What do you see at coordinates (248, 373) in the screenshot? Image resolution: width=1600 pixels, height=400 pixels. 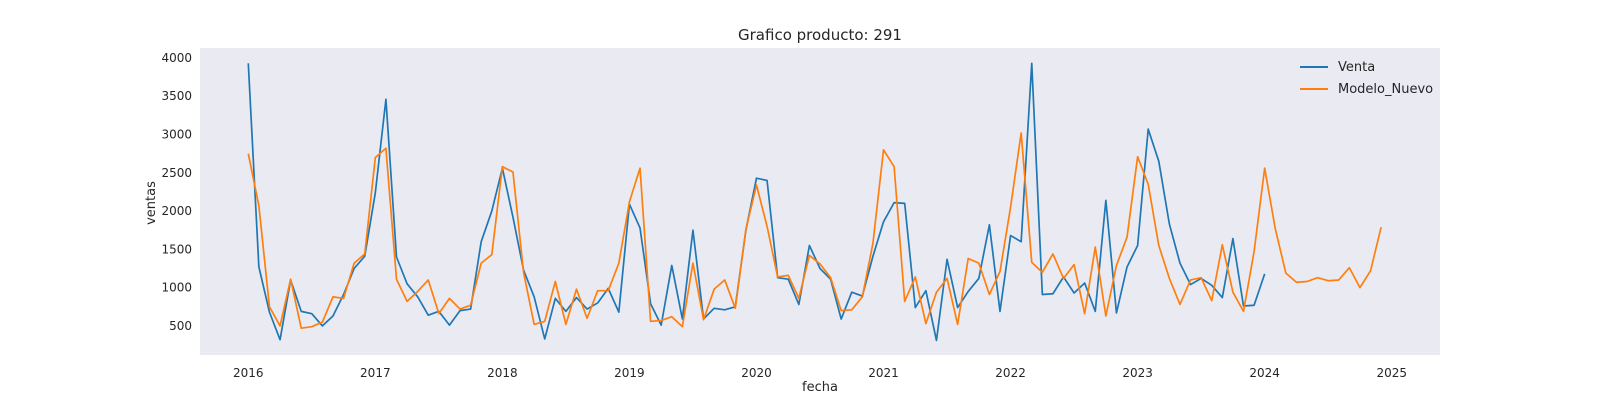 I see `x-tick-label: 2016` at bounding box center [248, 373].